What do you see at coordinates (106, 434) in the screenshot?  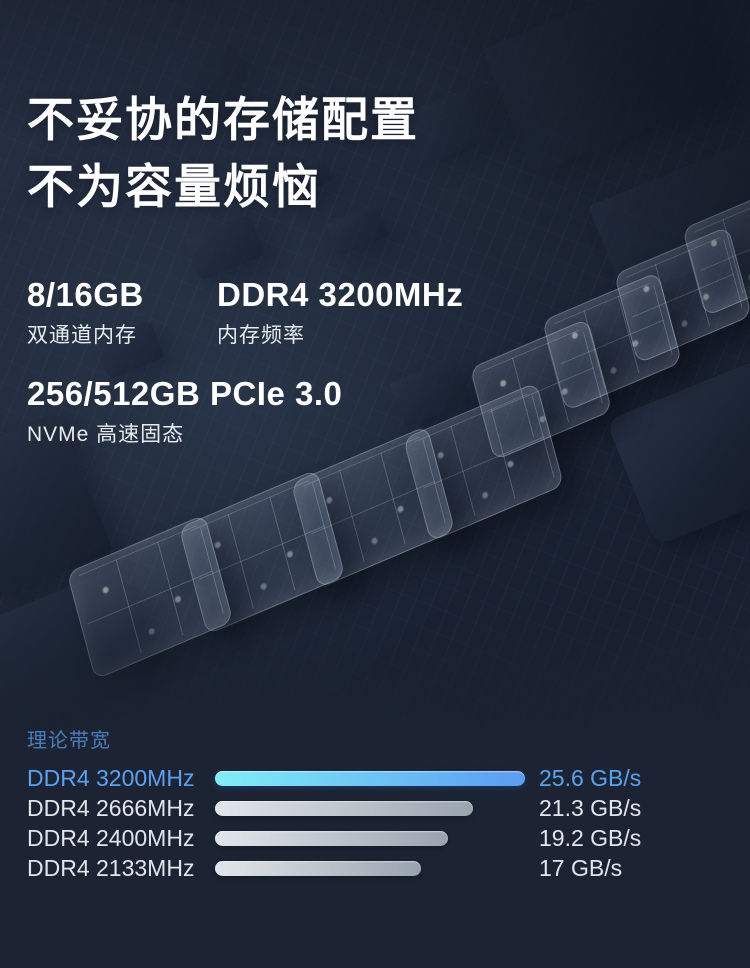 I see `spec-label: NVMe 高速固态` at bounding box center [106, 434].